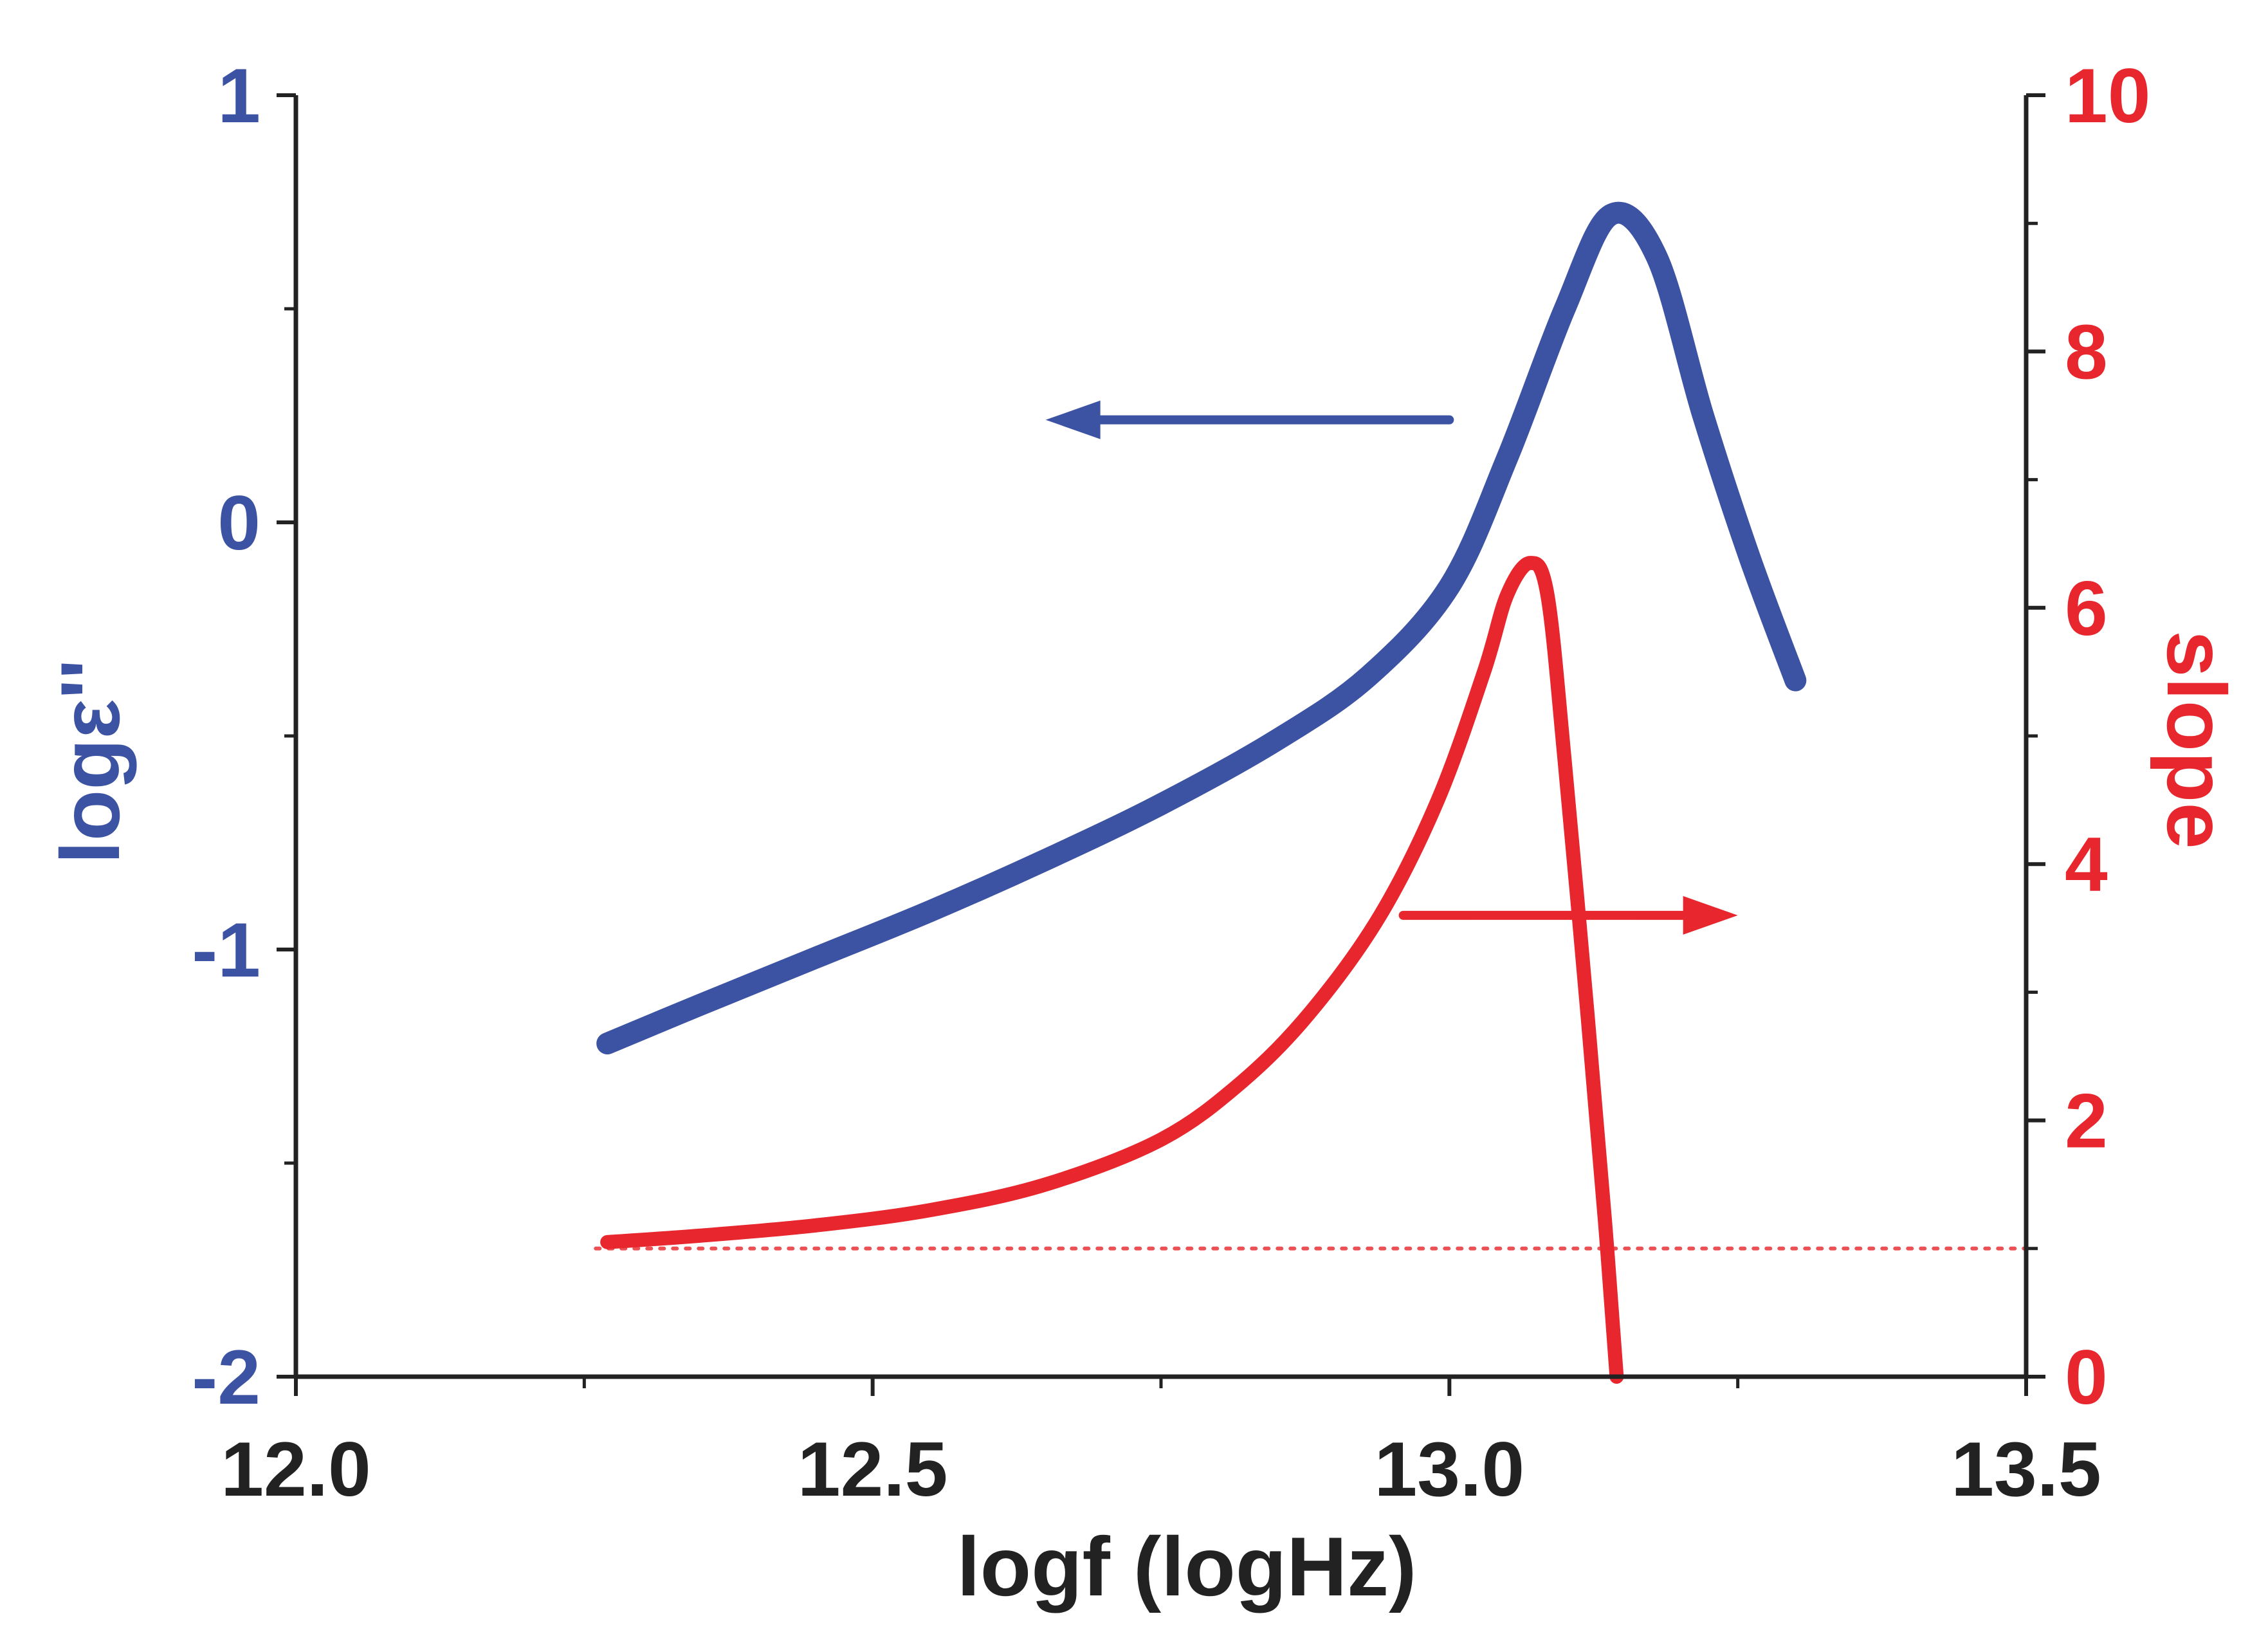  Describe the element at coordinates (2107, 96) in the screenshot. I see `y-right-tick-label: 10` at that location.